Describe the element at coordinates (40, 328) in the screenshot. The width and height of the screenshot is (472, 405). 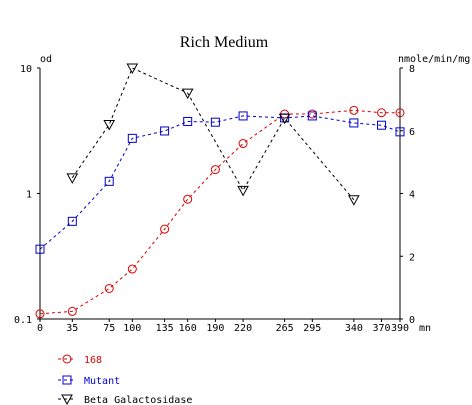
I see `x-tick-label: 0` at that location.